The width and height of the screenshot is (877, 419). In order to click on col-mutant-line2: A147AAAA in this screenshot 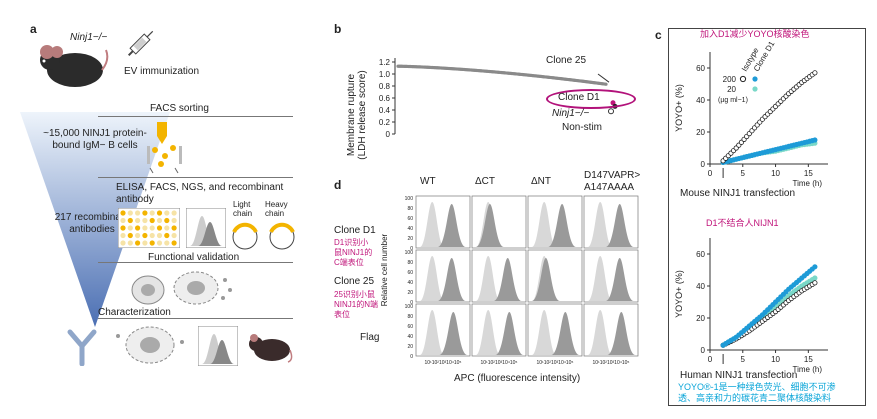, I will do `click(609, 187)`.